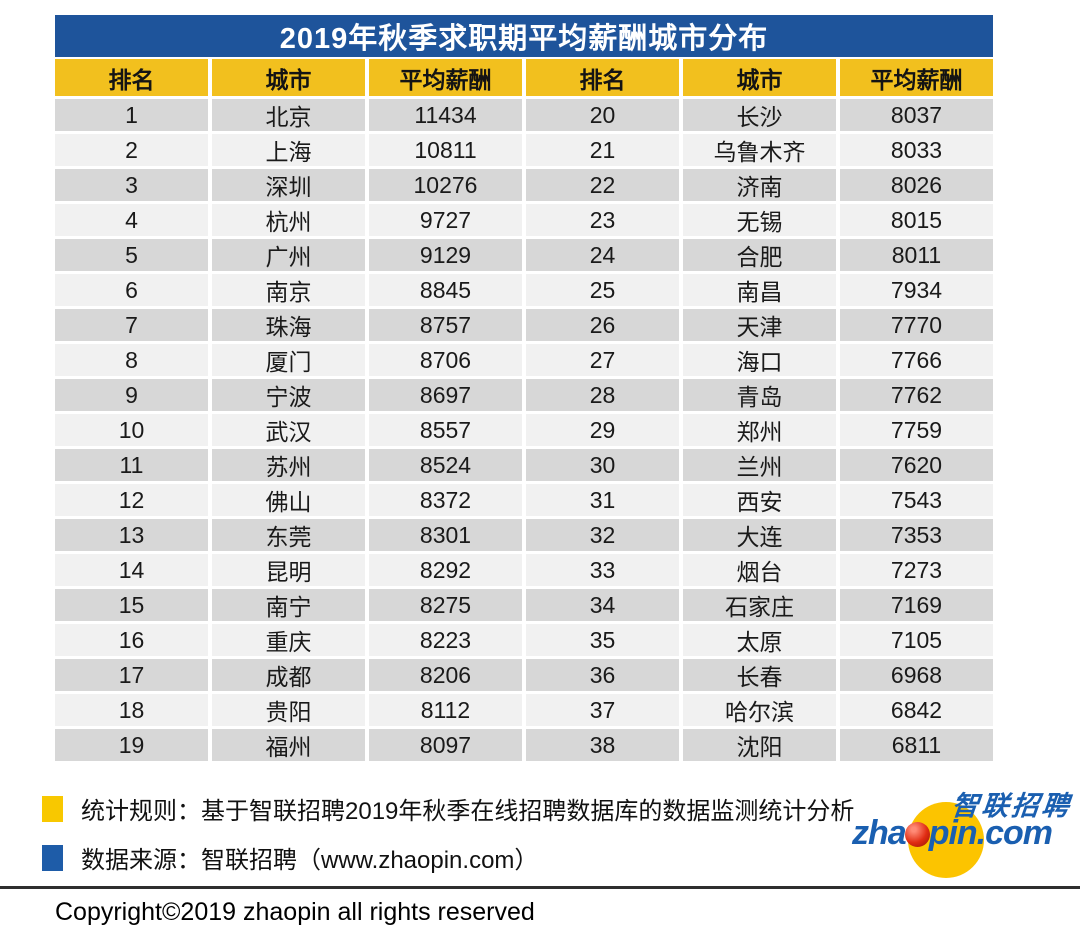 The height and width of the screenshot is (935, 1080). Describe the element at coordinates (288, 745) in the screenshot. I see `city-cell: 福州` at that location.